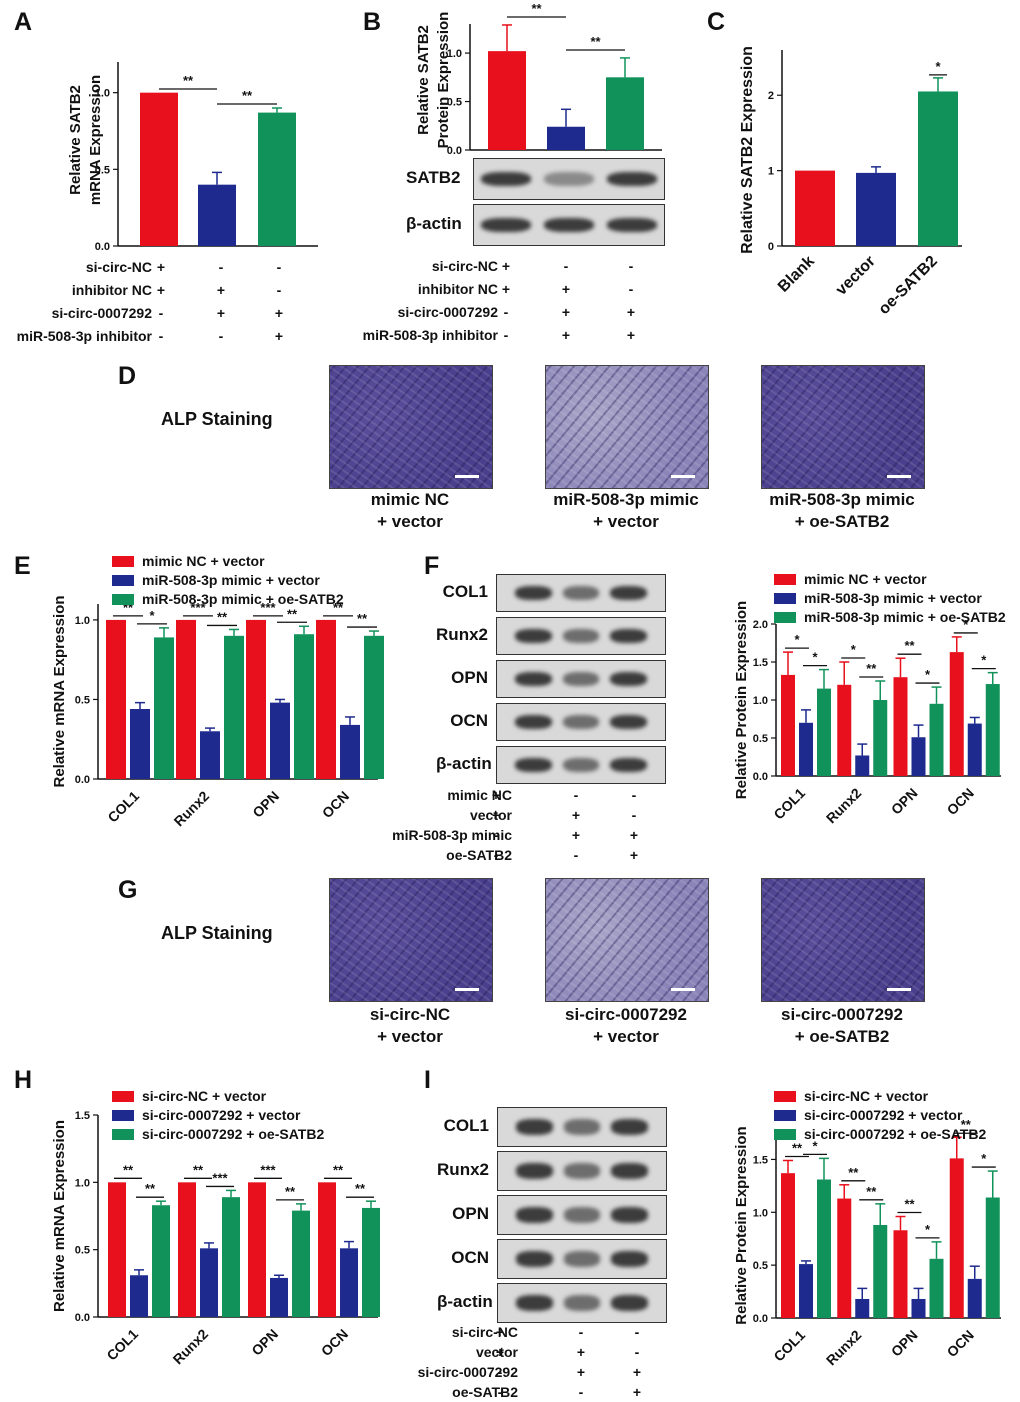 This screenshot has height=1402, width=1020. What do you see at coordinates (264, 1342) in the screenshot?
I see `chart-h-xtick-label: OPN` at bounding box center [264, 1342].